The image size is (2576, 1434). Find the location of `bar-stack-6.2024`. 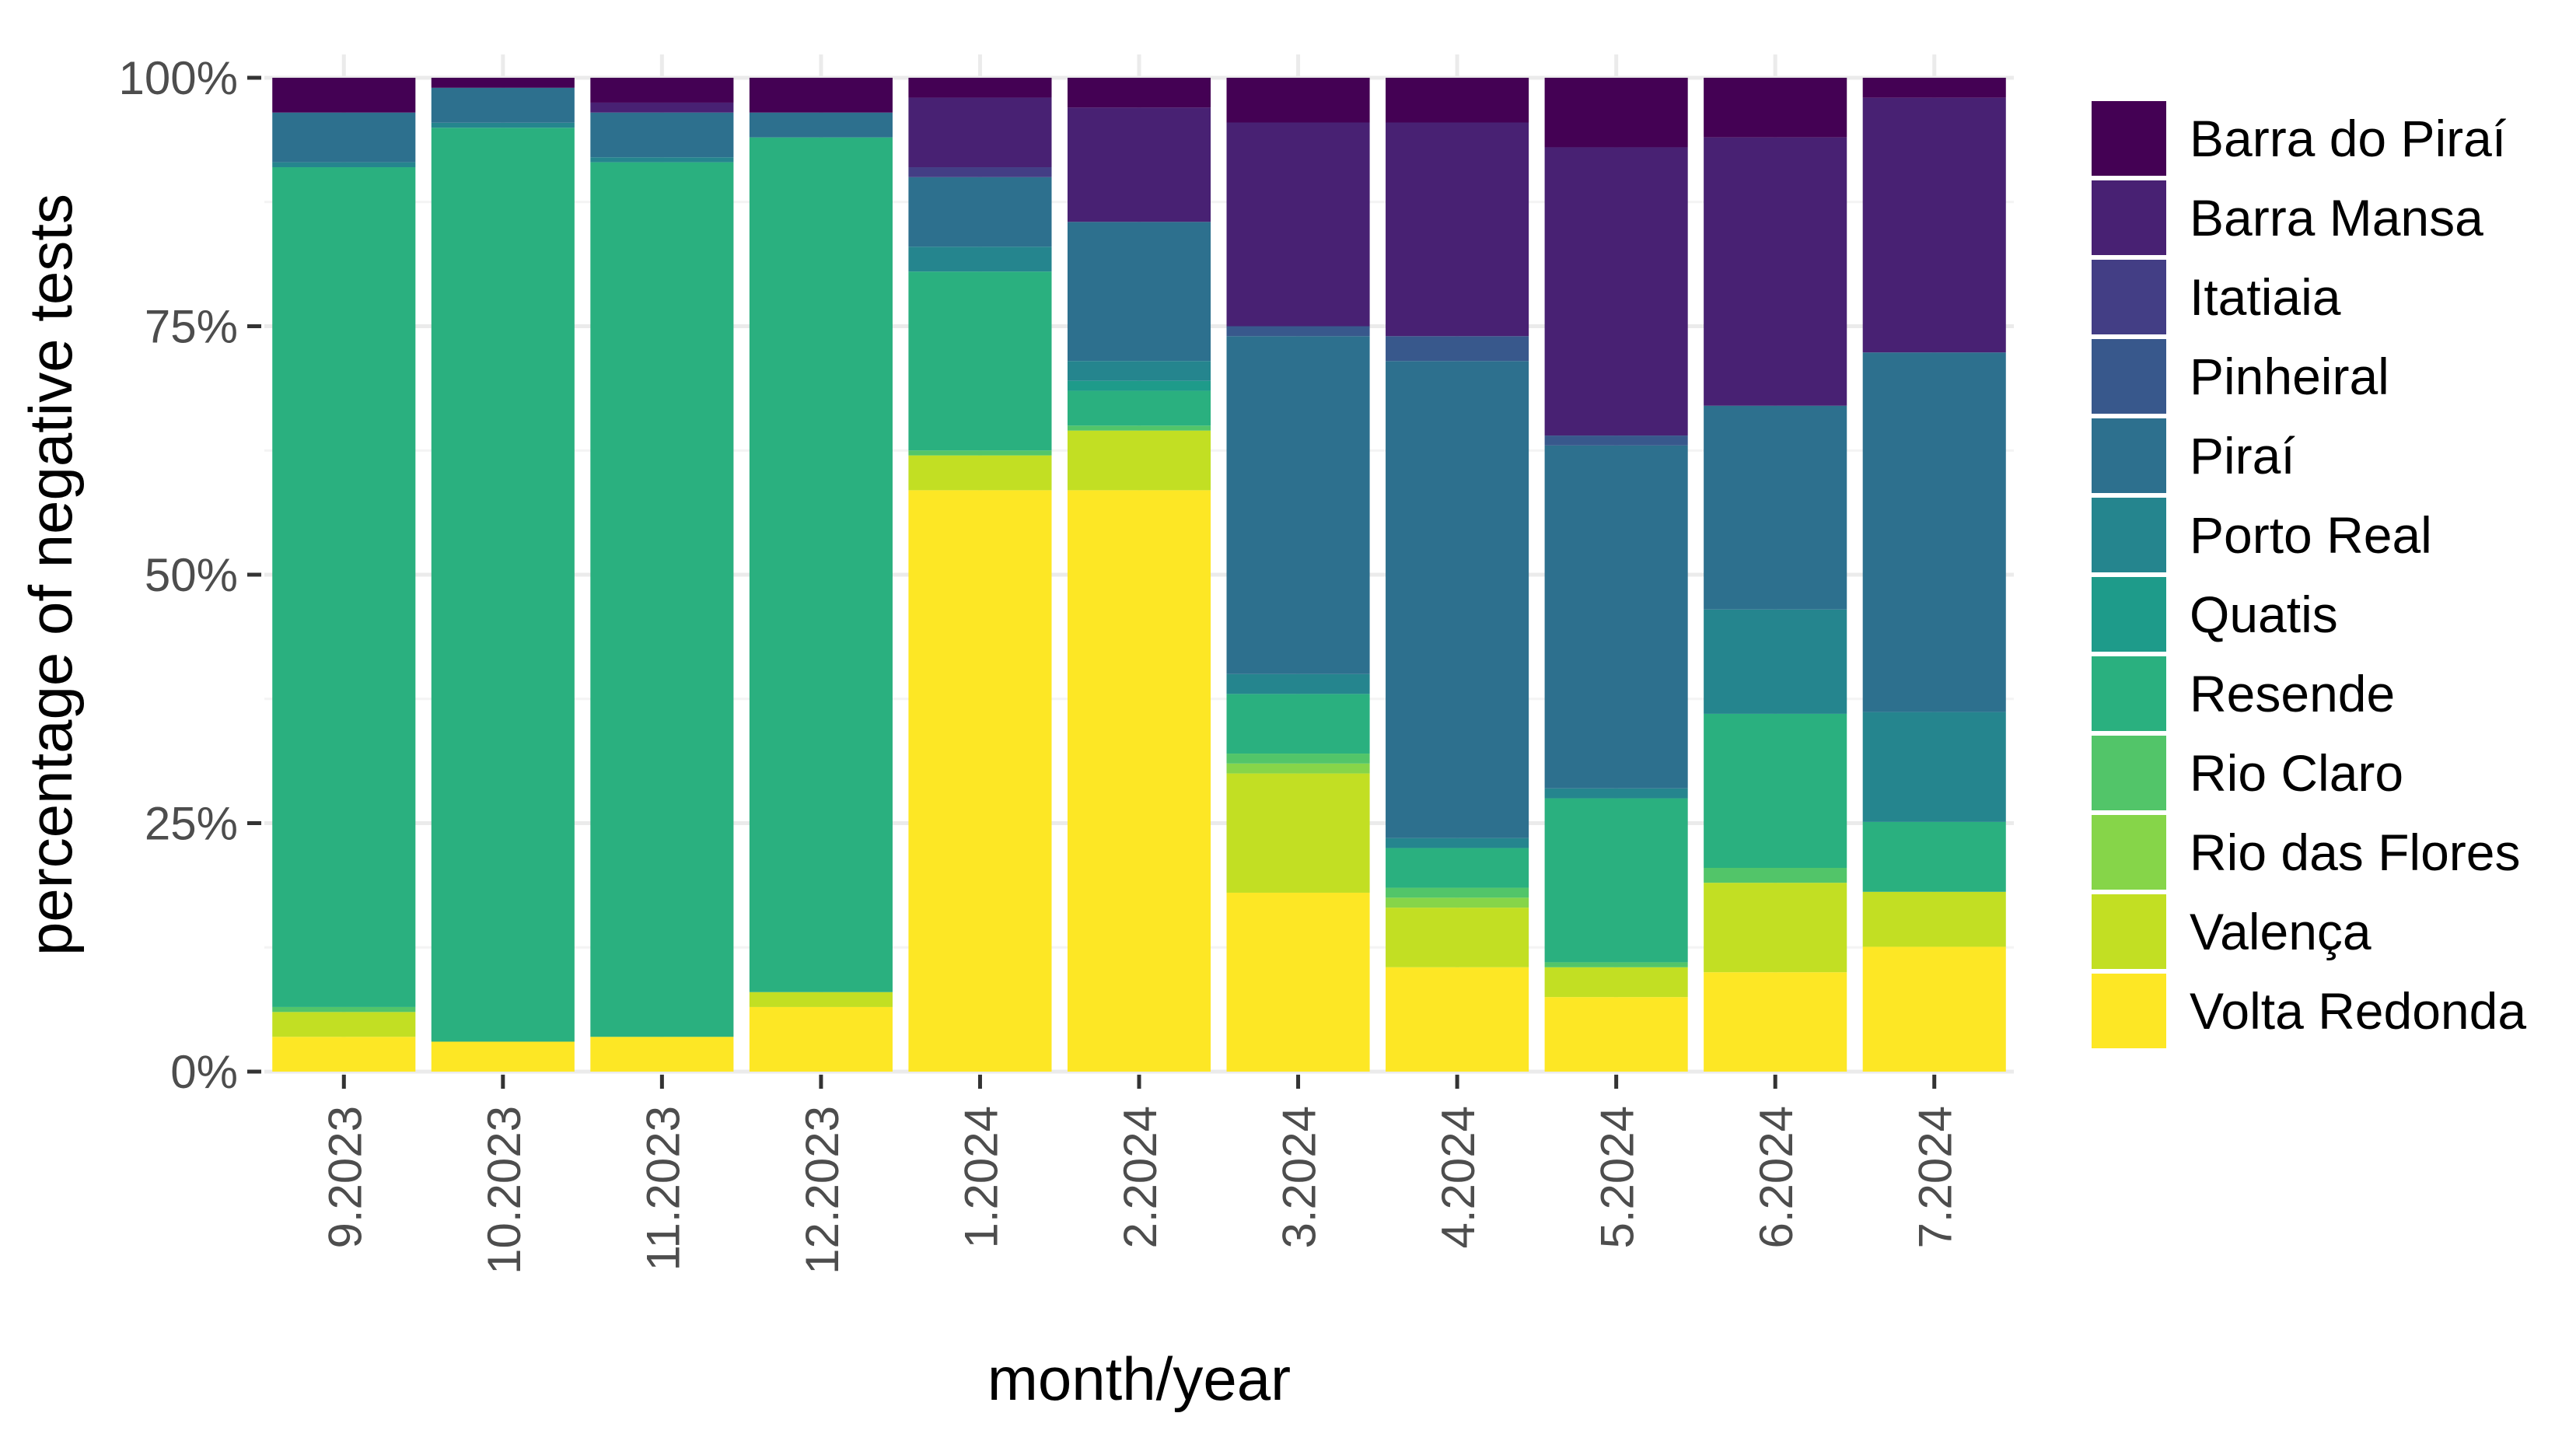

bar-stack-6.2024 is located at coordinates (1776, 575).